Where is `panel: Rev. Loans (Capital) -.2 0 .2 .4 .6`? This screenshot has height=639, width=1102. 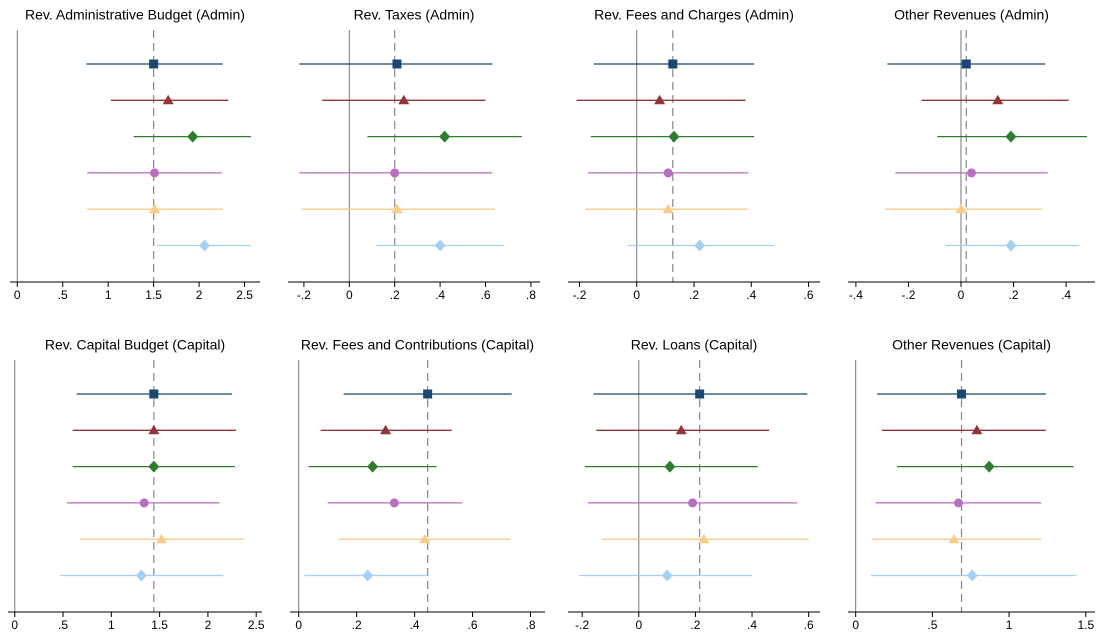
panel: Rev. Loans (Capital) -.2 0 .2 .4 .6 is located at coordinates (694, 484).